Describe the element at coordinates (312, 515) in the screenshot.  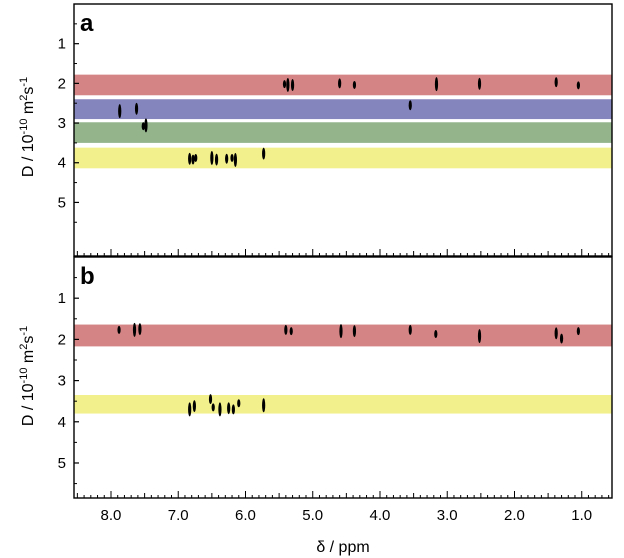
I see `x-tick-label: 5.0` at that location.